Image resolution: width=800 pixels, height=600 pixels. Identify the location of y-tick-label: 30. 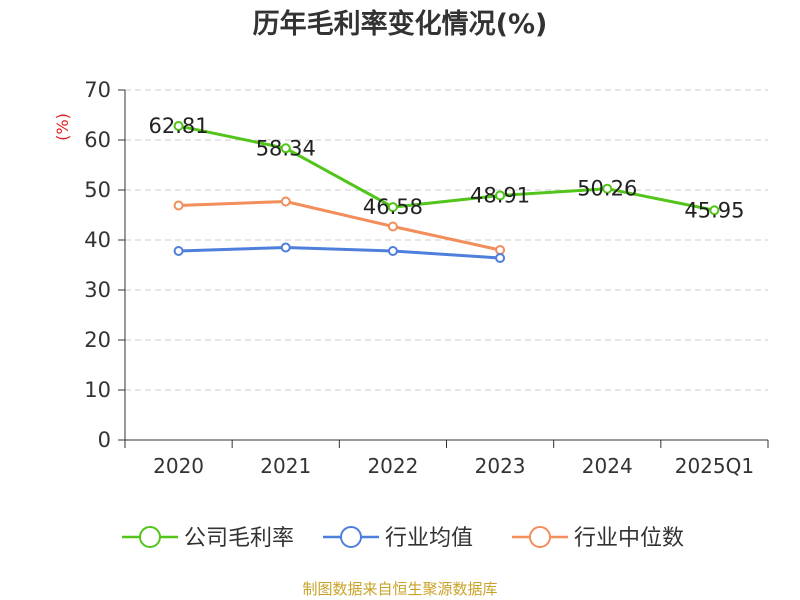
(97, 290).